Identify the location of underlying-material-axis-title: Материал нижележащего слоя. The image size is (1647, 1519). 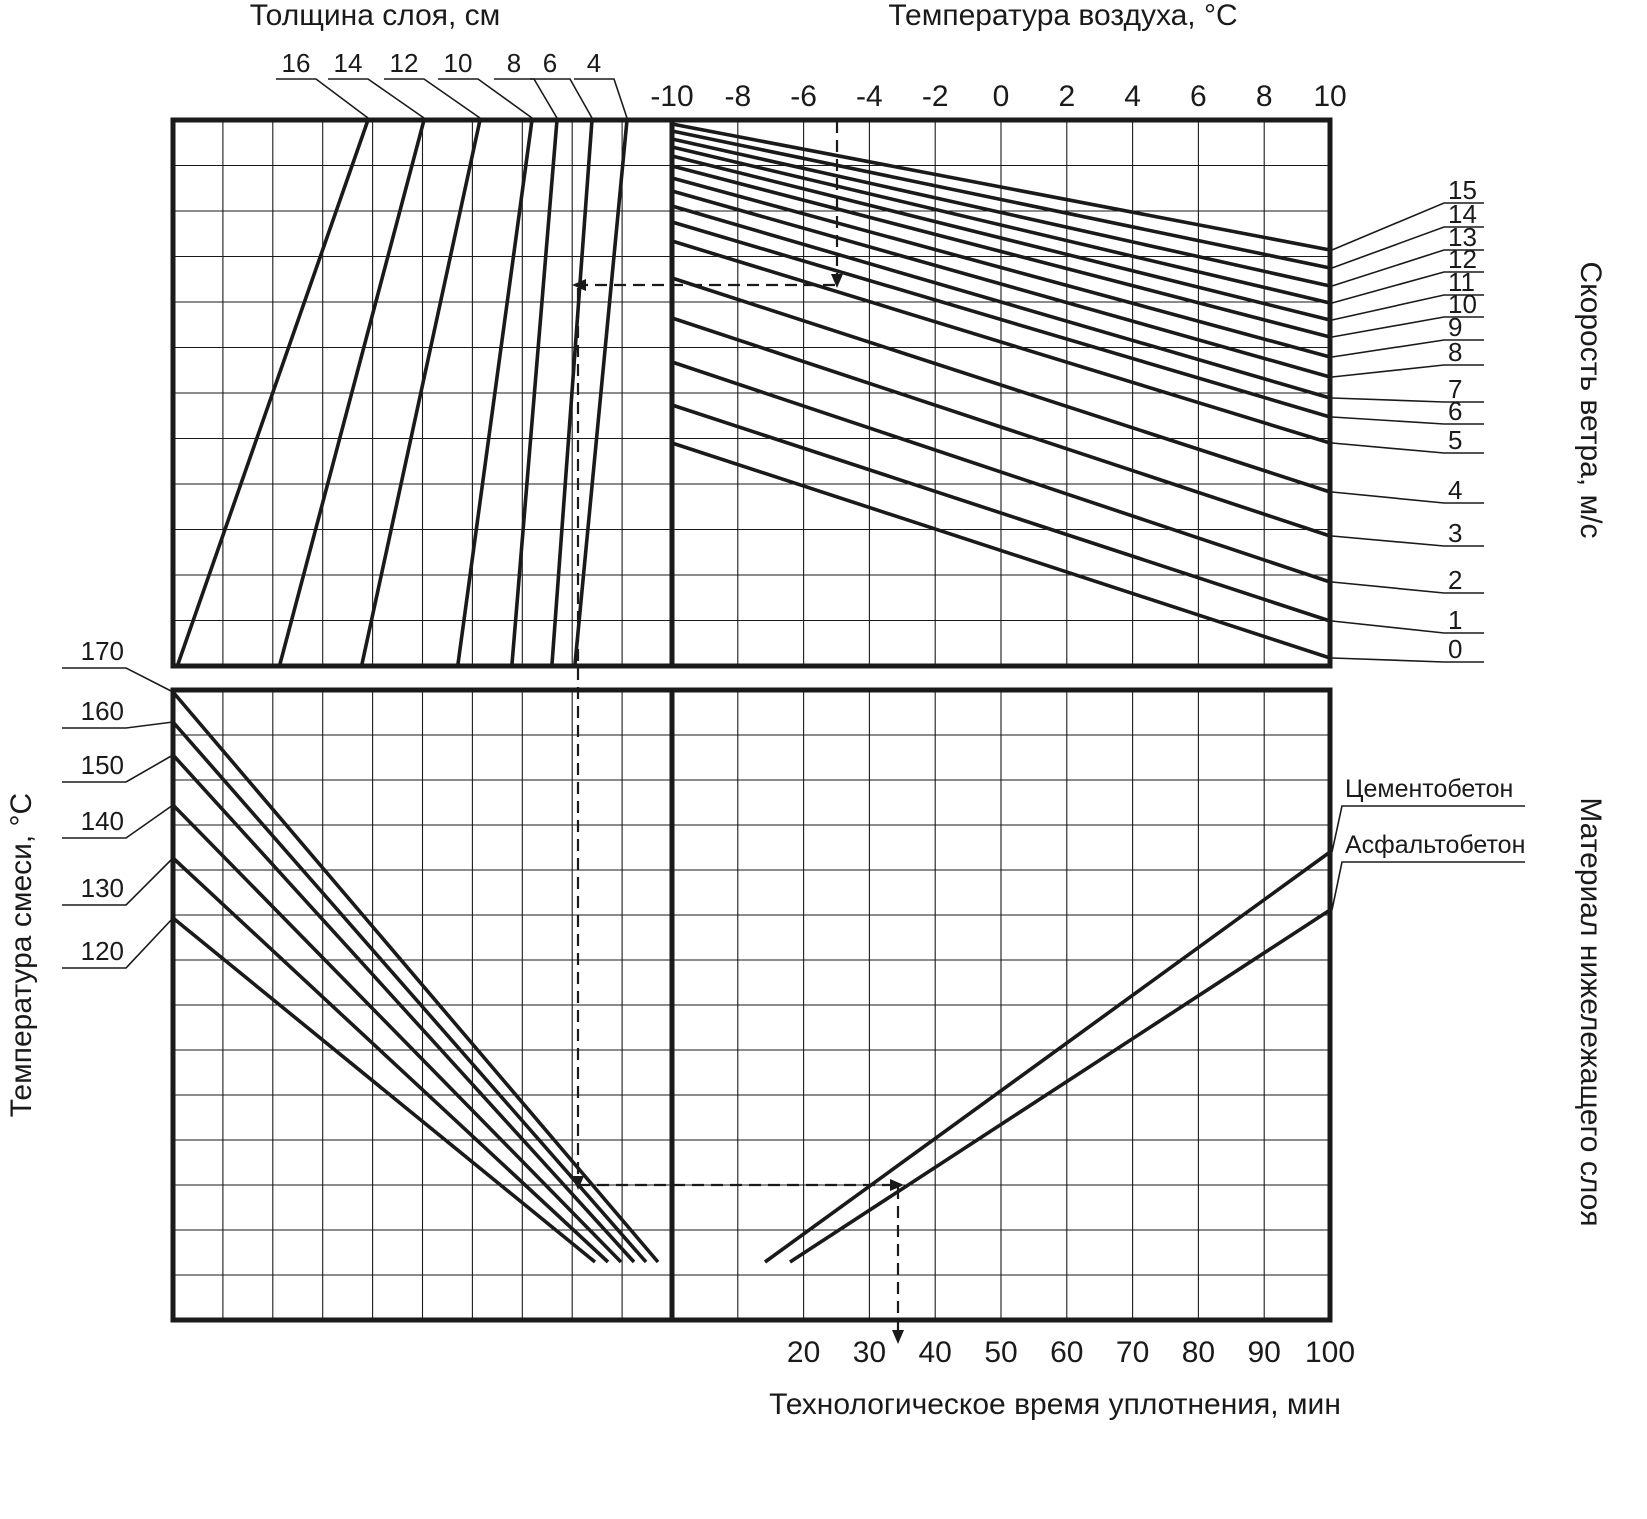
(1590, 1012).